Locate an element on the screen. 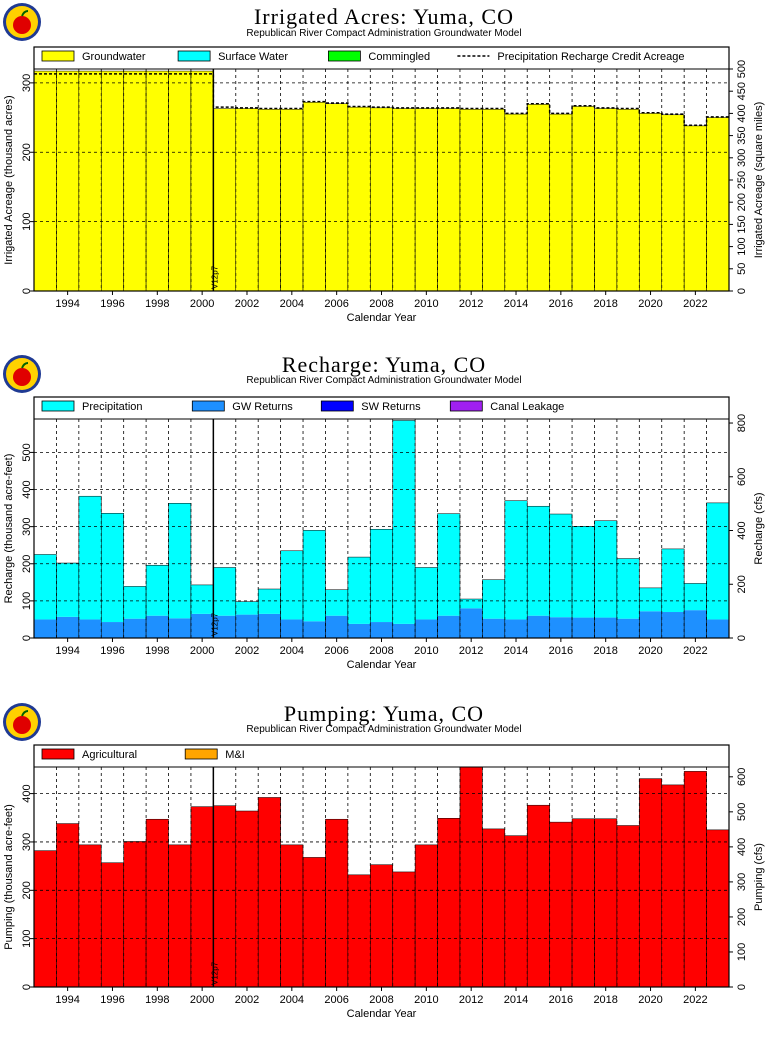  y2-tick-label: 350 is located at coordinates (742, 135).